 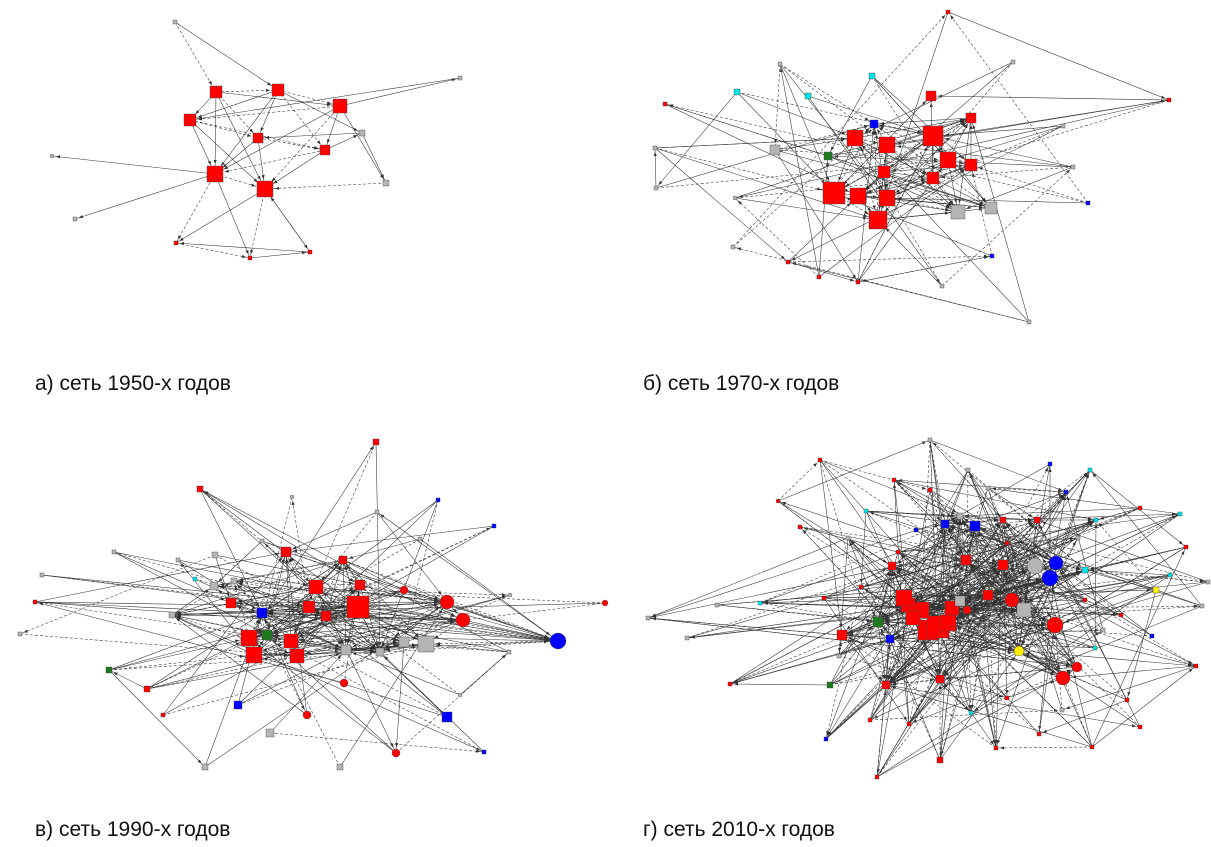 I want to click on caption-1950s: а) сеть 1950-х годов, so click(x=133, y=383).